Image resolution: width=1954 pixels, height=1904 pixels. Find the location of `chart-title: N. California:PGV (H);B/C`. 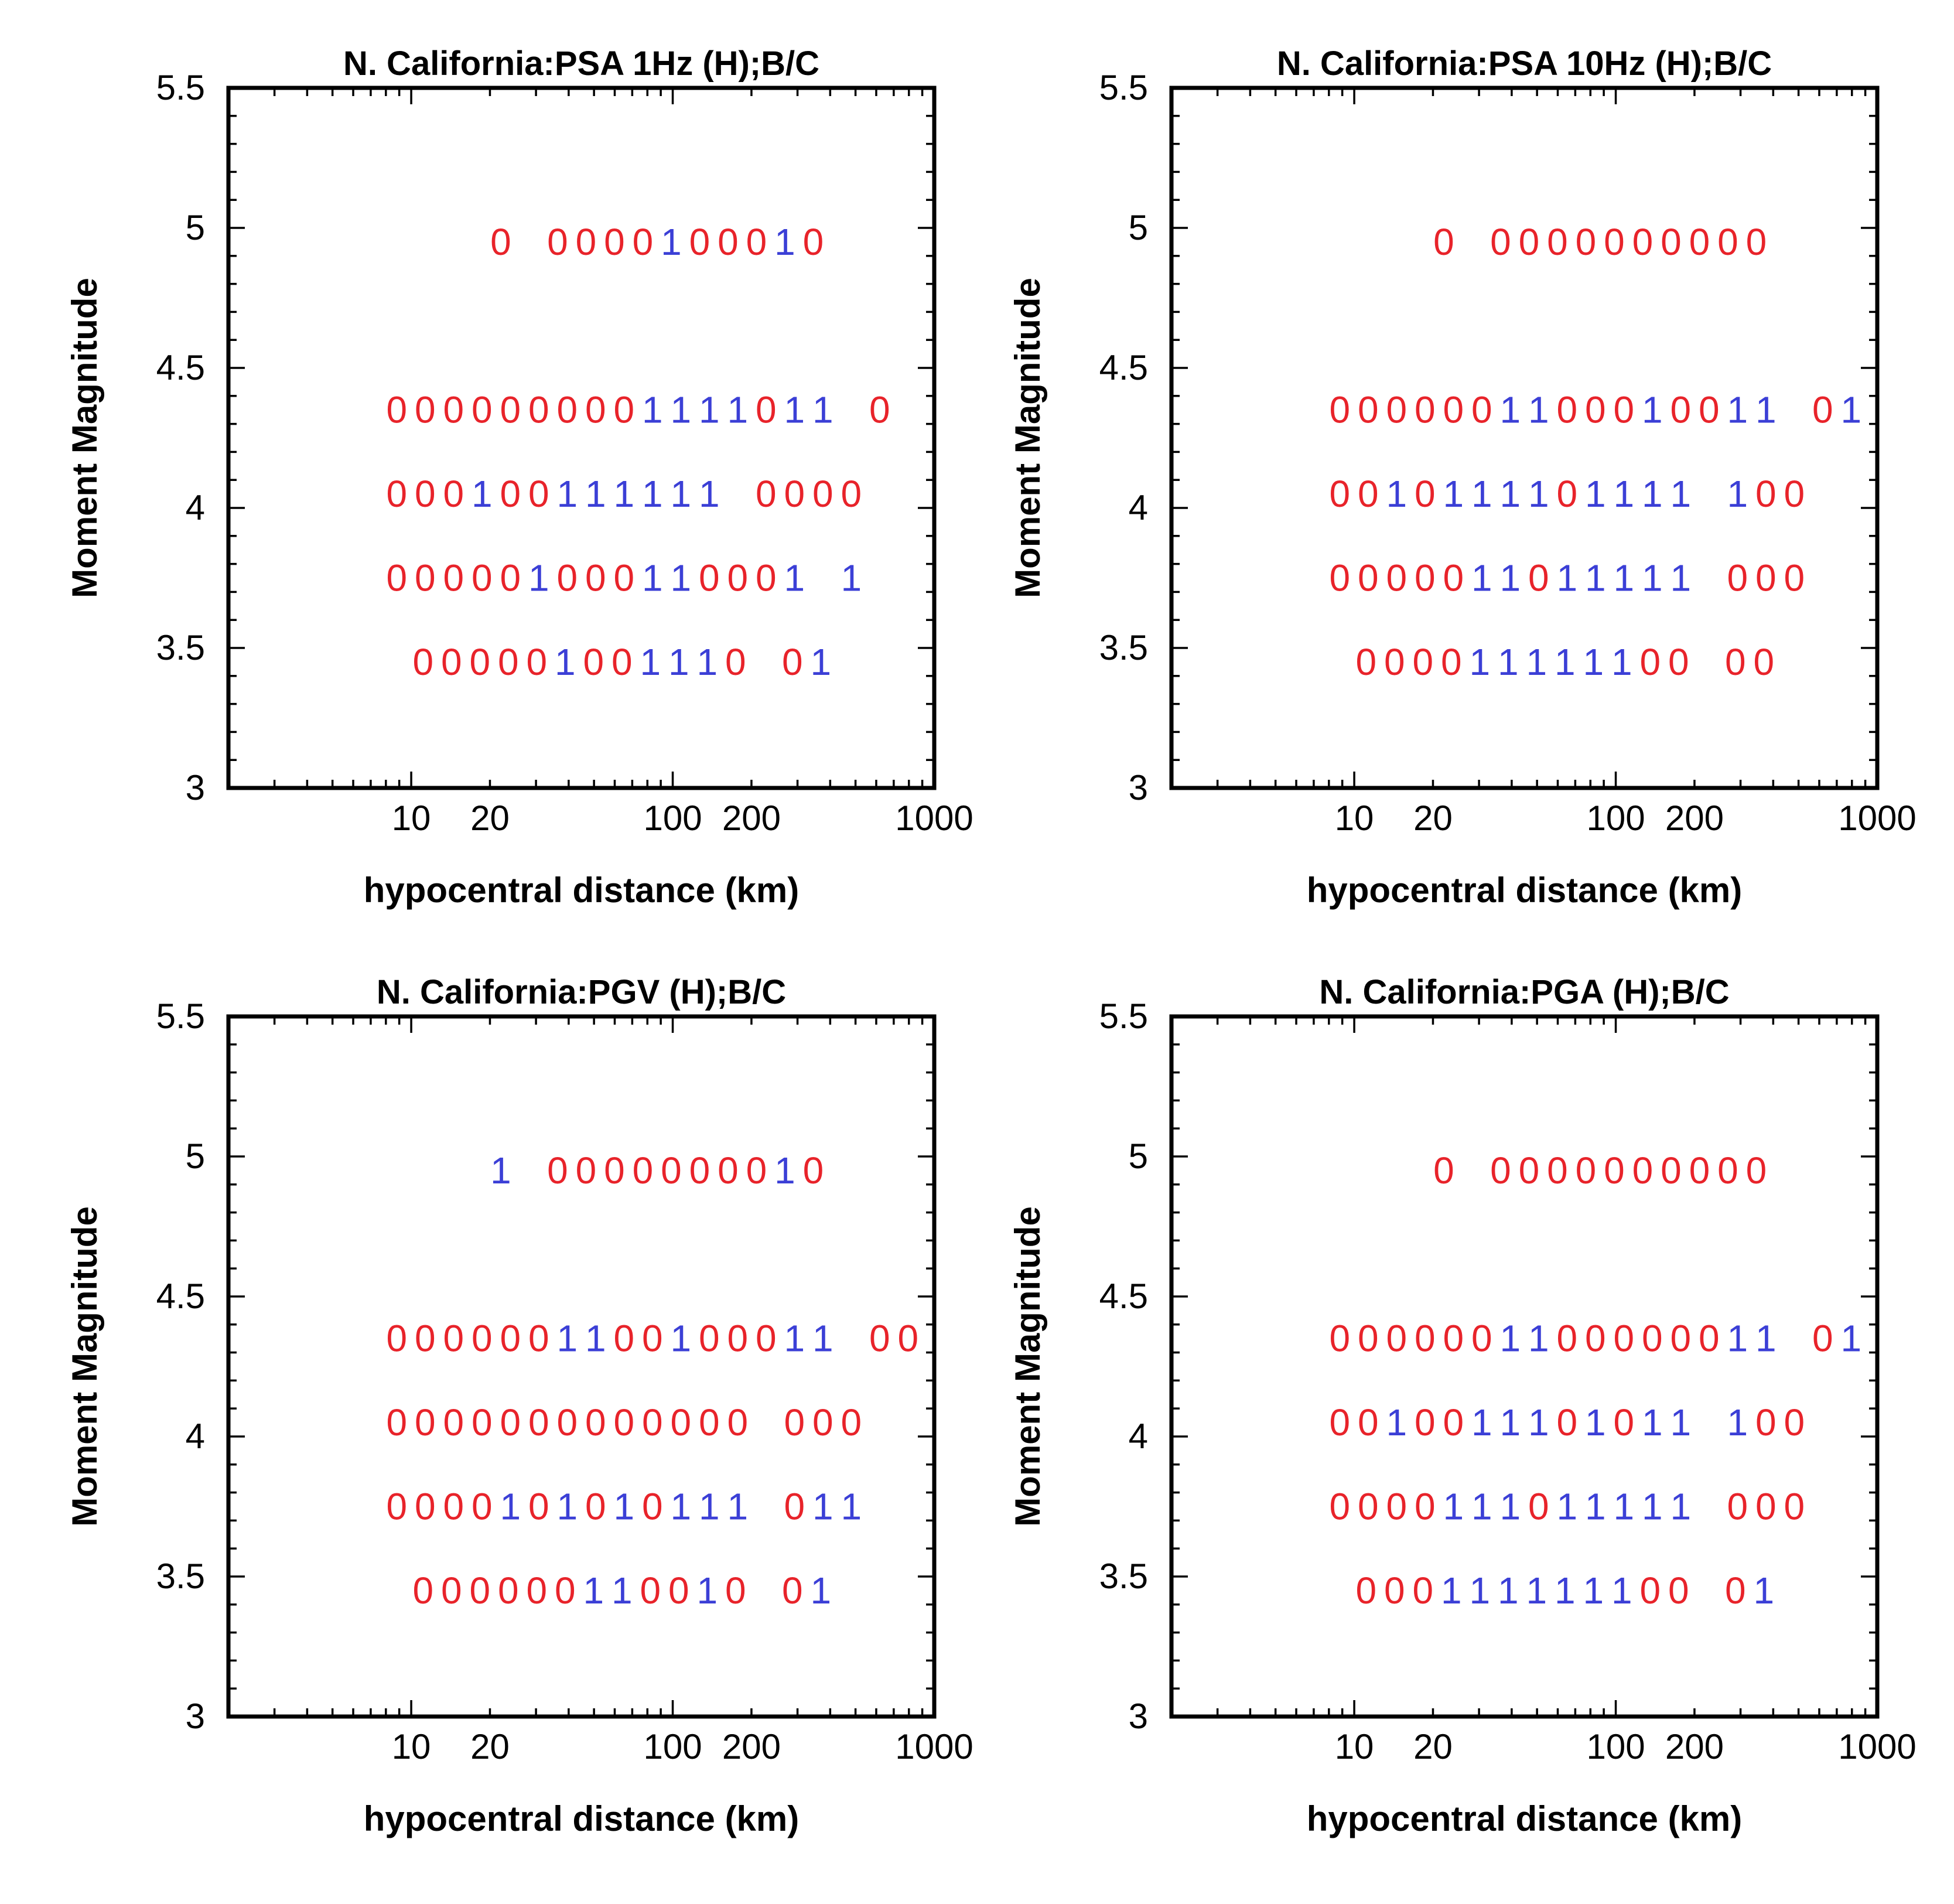

chart-title: N. California:PGV (H);B/C is located at coordinates (582, 992).